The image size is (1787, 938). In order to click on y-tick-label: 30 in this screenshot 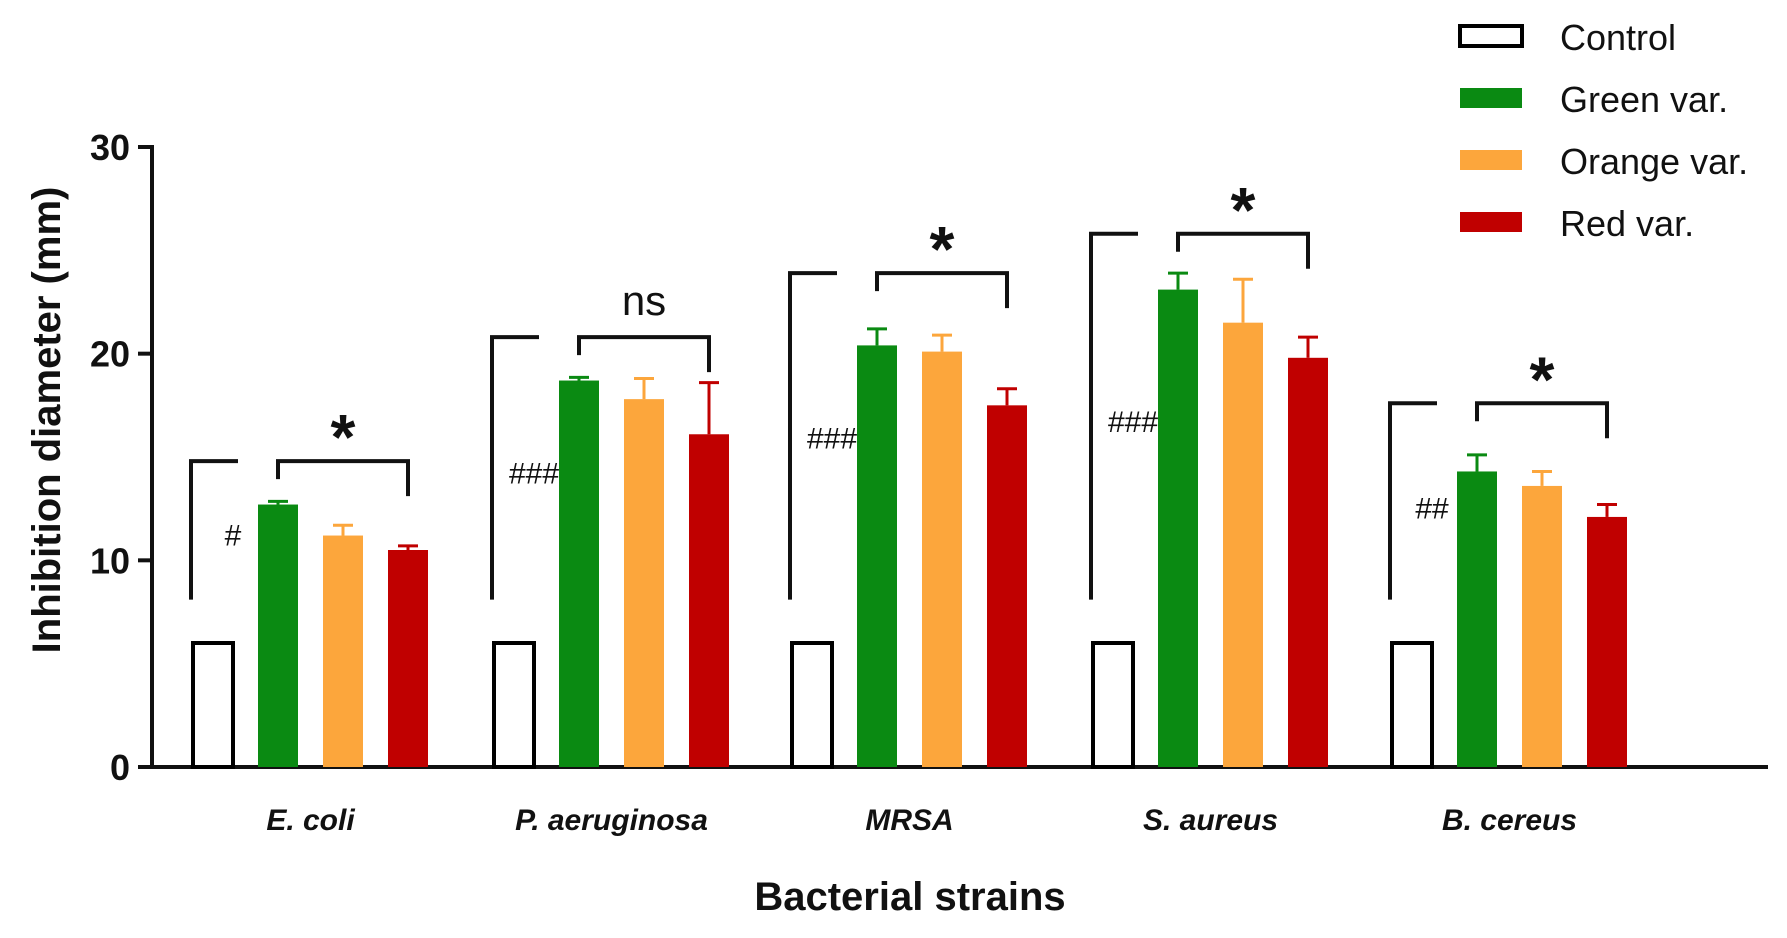, I will do `click(110, 147)`.